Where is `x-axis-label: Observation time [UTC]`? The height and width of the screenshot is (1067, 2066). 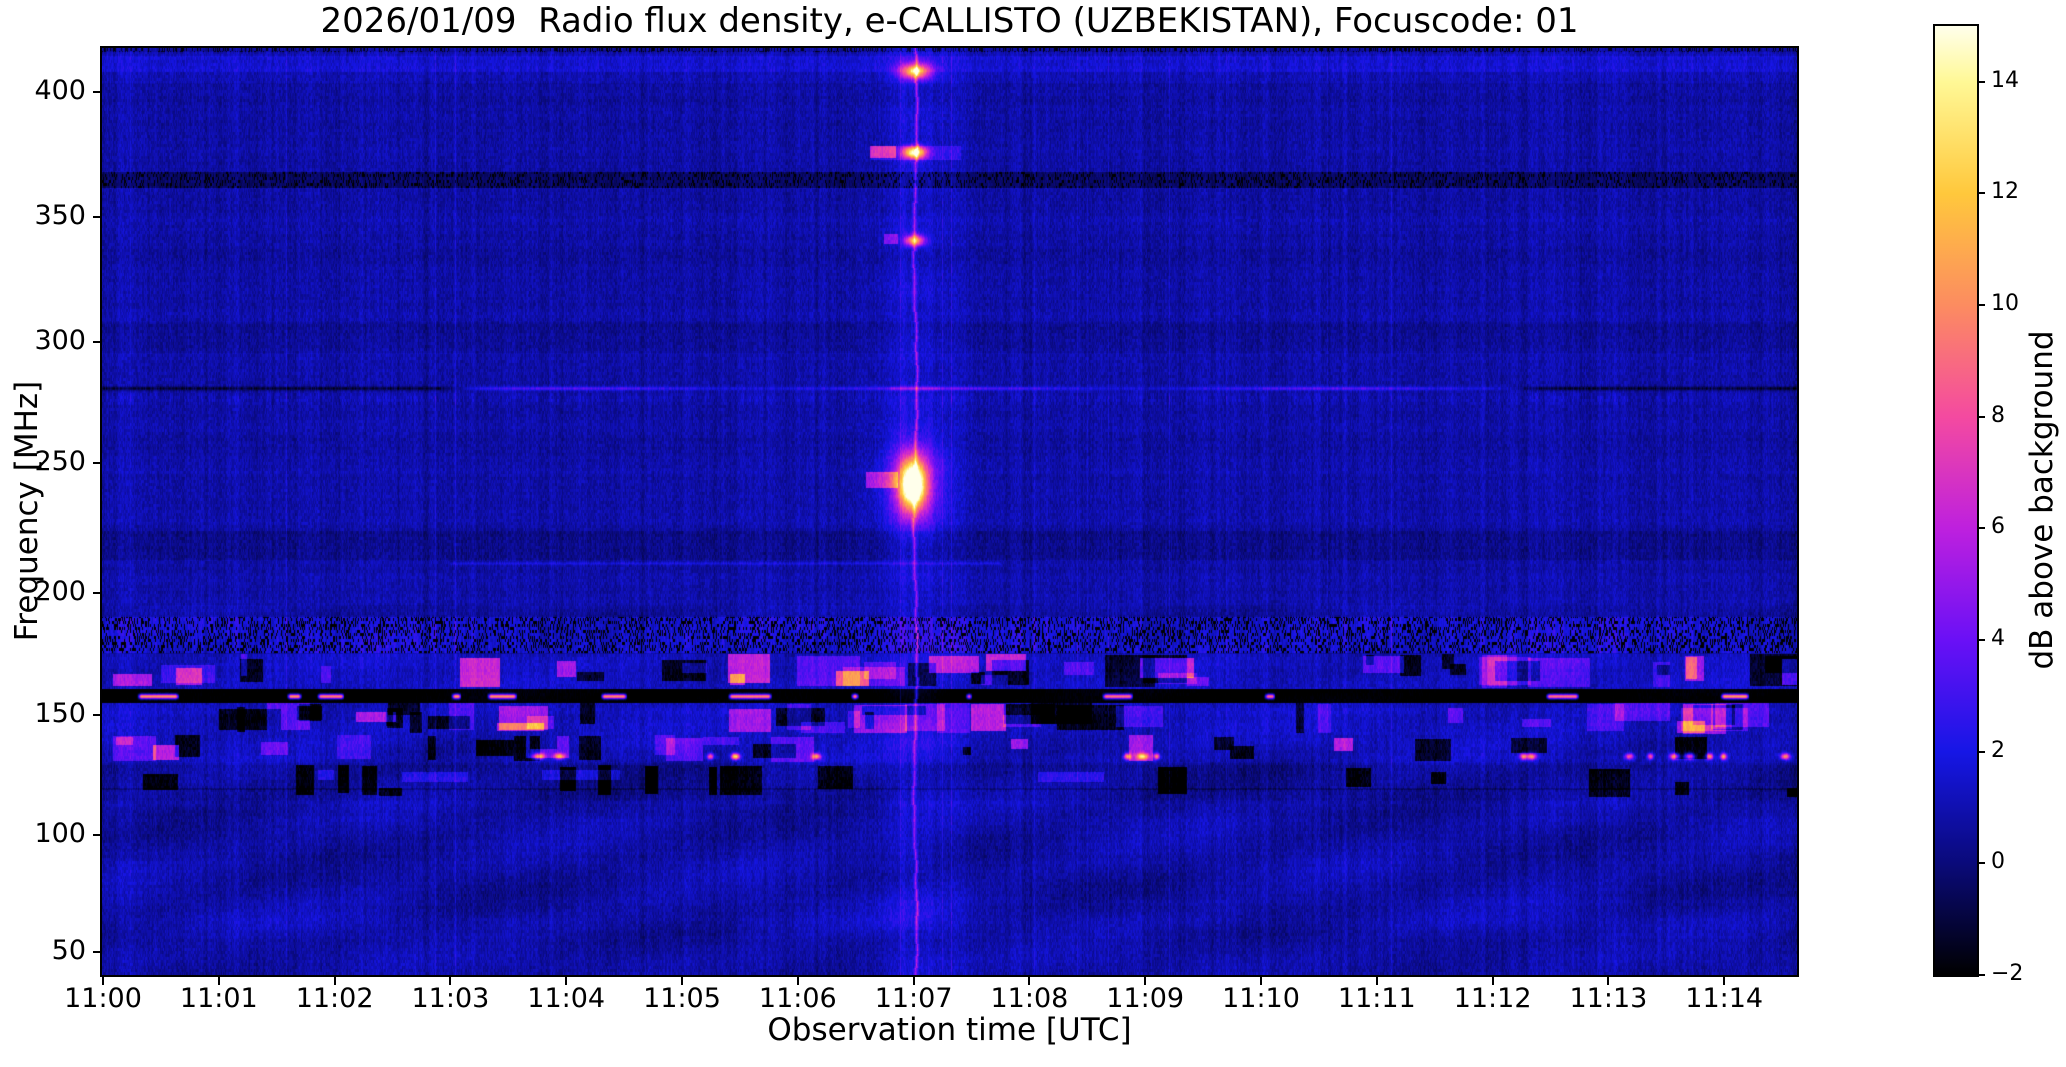 x-axis-label: Observation time [UTC] is located at coordinates (949, 1030).